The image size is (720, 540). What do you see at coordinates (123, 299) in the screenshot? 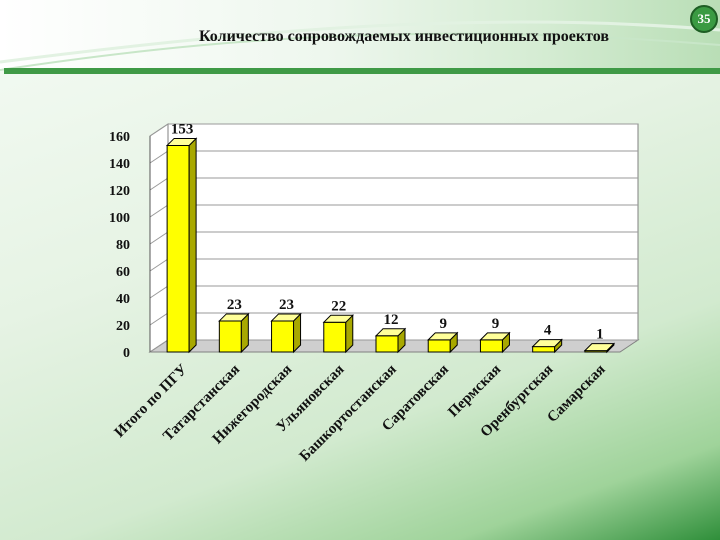
I see `y-tick-label: 40` at bounding box center [123, 299].